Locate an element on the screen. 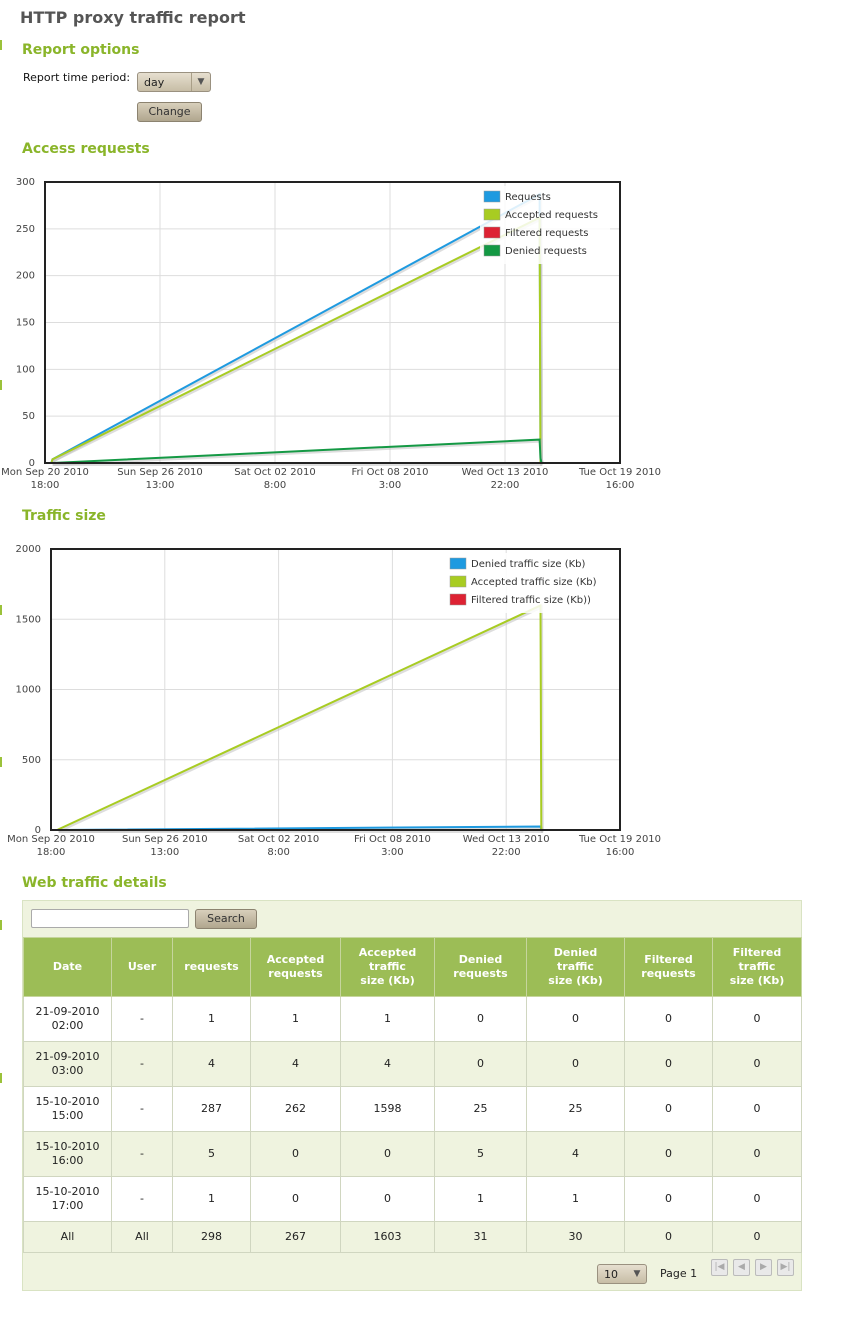  report-period-select: day ▼ is located at coordinates (174, 82).